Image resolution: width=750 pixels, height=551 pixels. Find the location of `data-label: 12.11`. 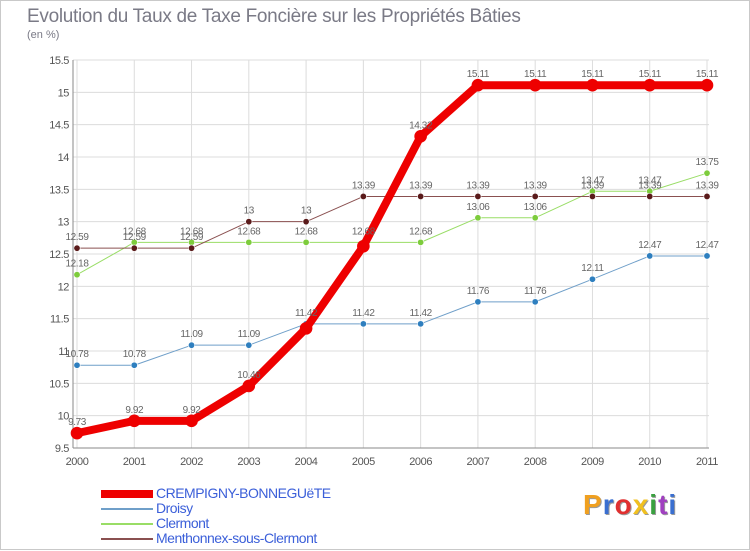

data-label: 12.11 is located at coordinates (592, 268).